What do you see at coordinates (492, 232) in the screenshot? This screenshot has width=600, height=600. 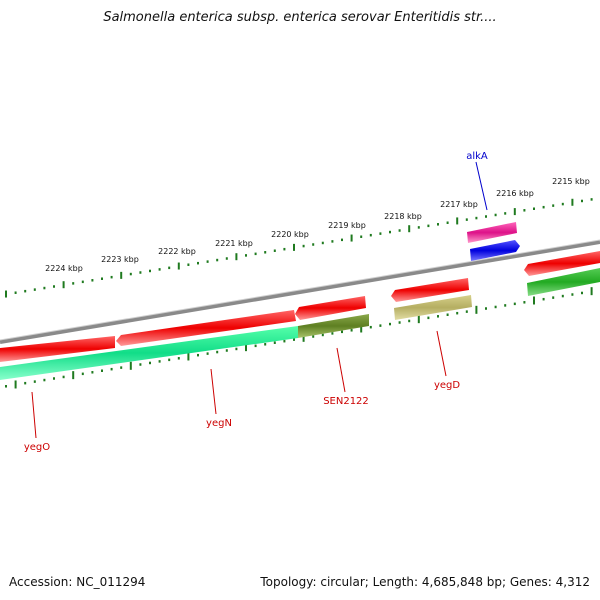 I see `rna-feature` at bounding box center [492, 232].